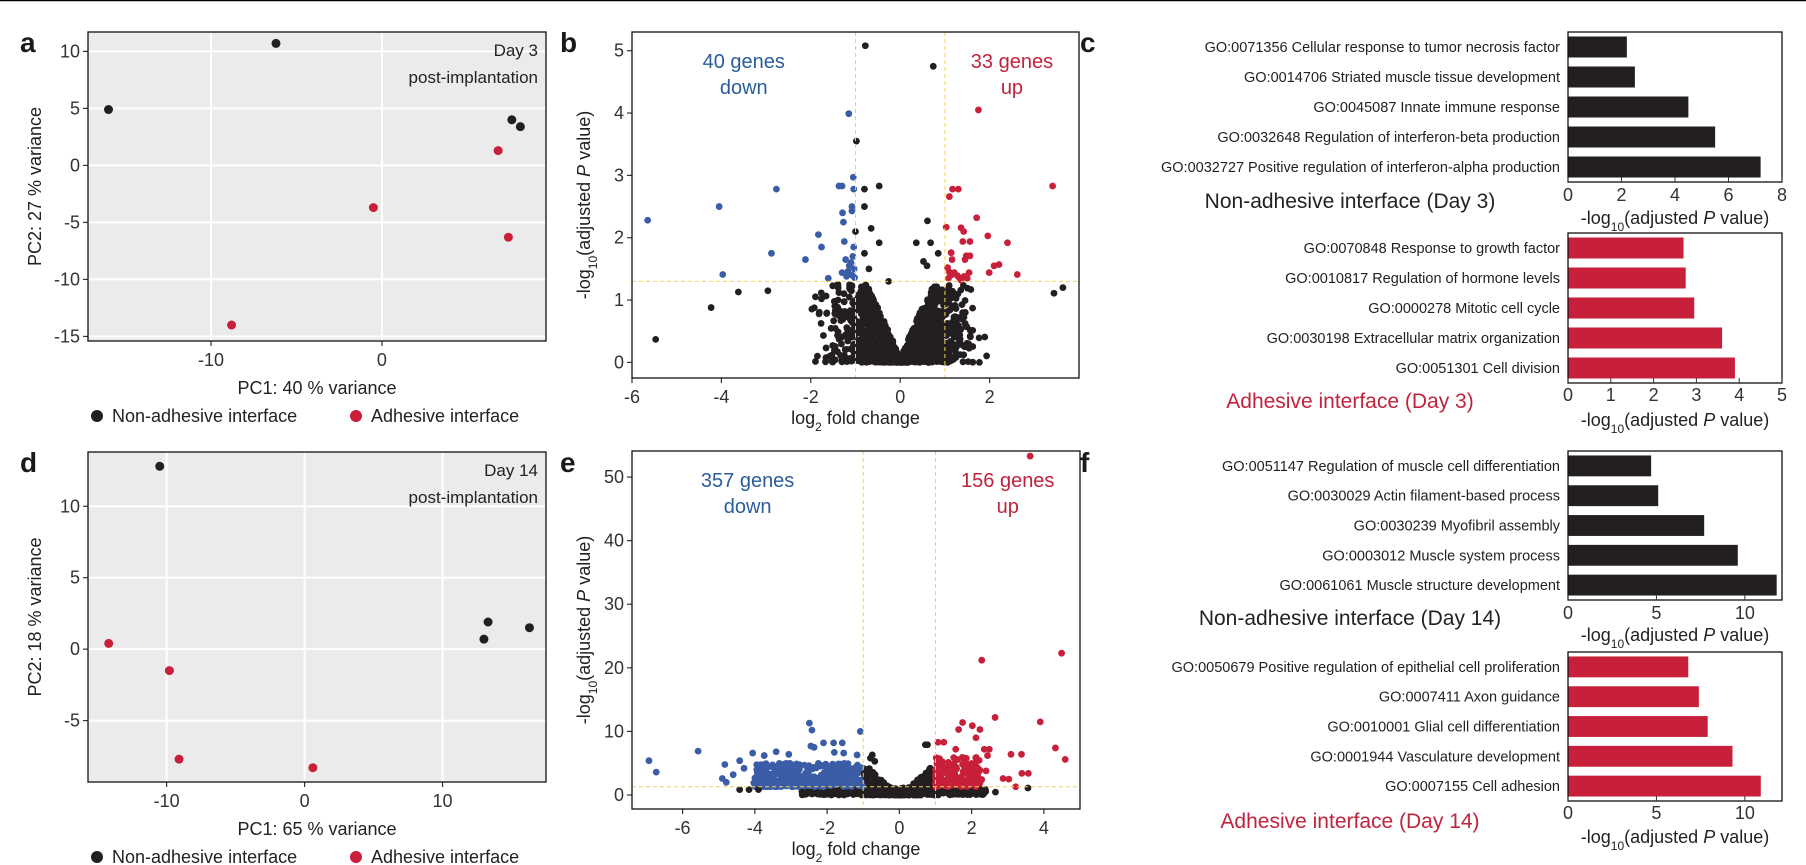 Image resolution: width=1806 pixels, height=865 pixels. What do you see at coordinates (614, 668) in the screenshot?
I see `y-tick-label: 20` at bounding box center [614, 668].